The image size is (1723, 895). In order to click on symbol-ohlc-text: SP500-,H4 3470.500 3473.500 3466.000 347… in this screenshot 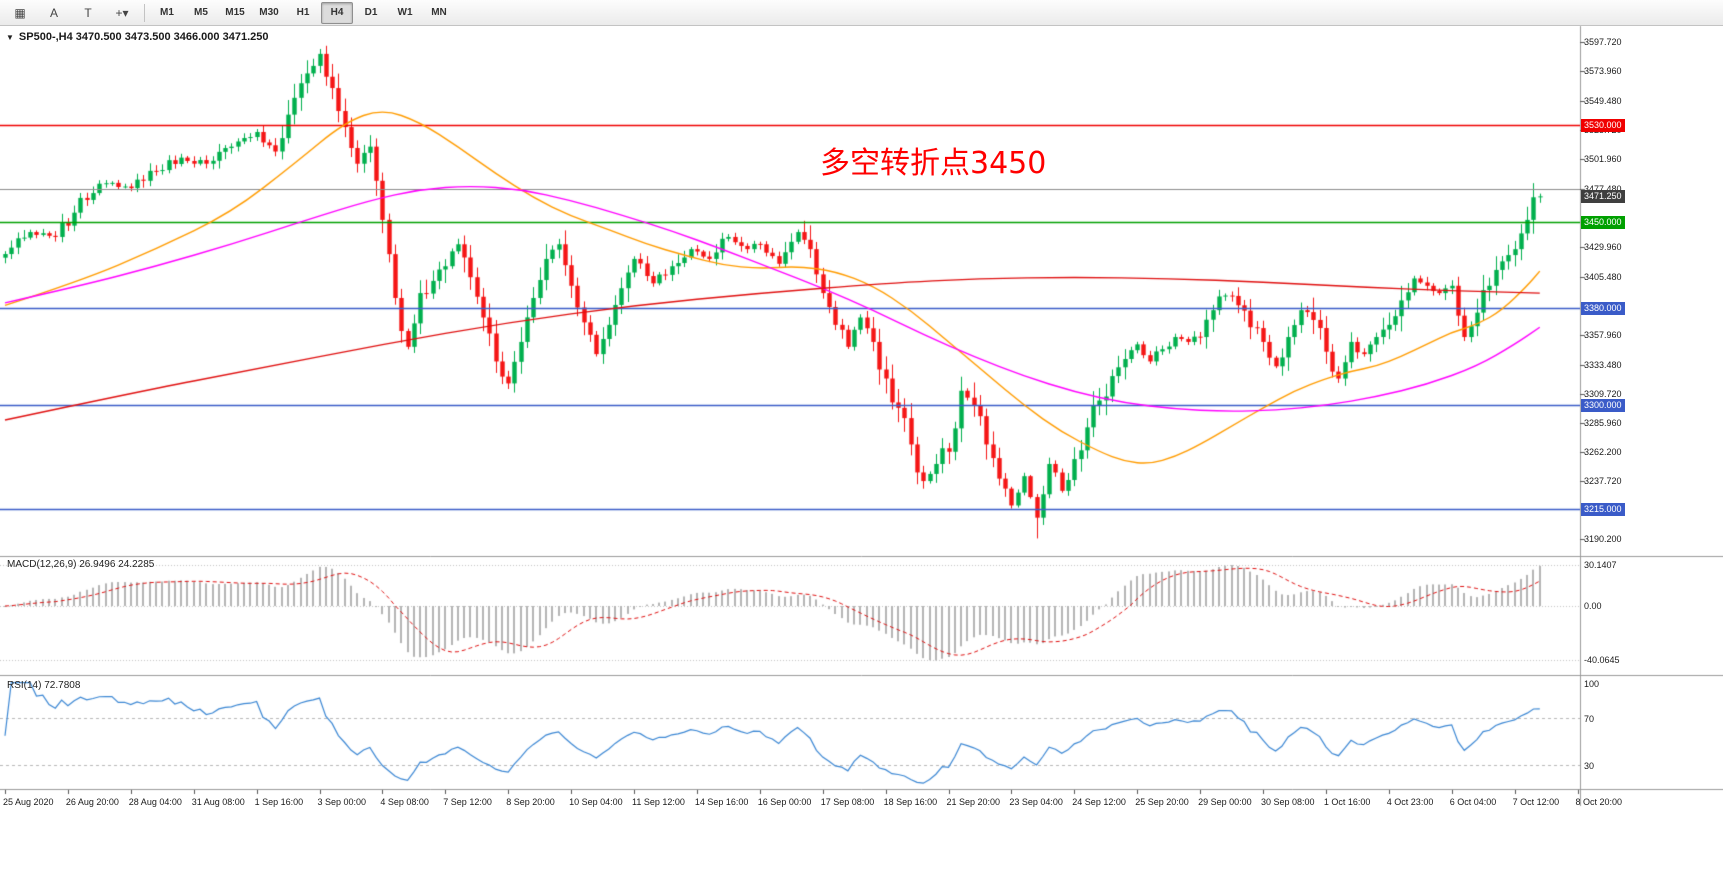, I will do `click(143, 37)`.